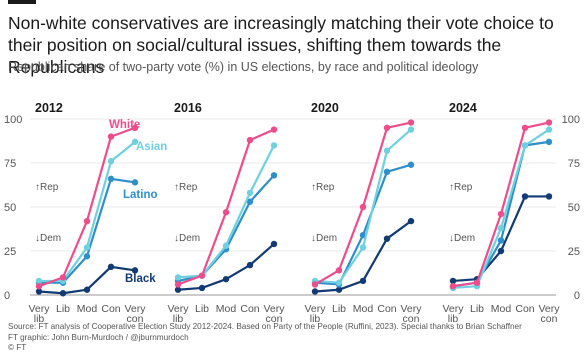  Describe the element at coordinates (13, 120) in the screenshot. I see `y-tick-label-left: 100` at that location.